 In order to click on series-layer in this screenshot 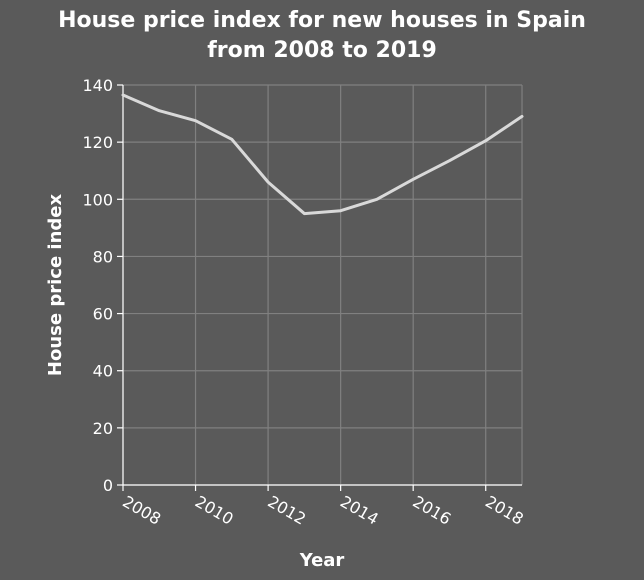, I will do `click(322, 154)`.